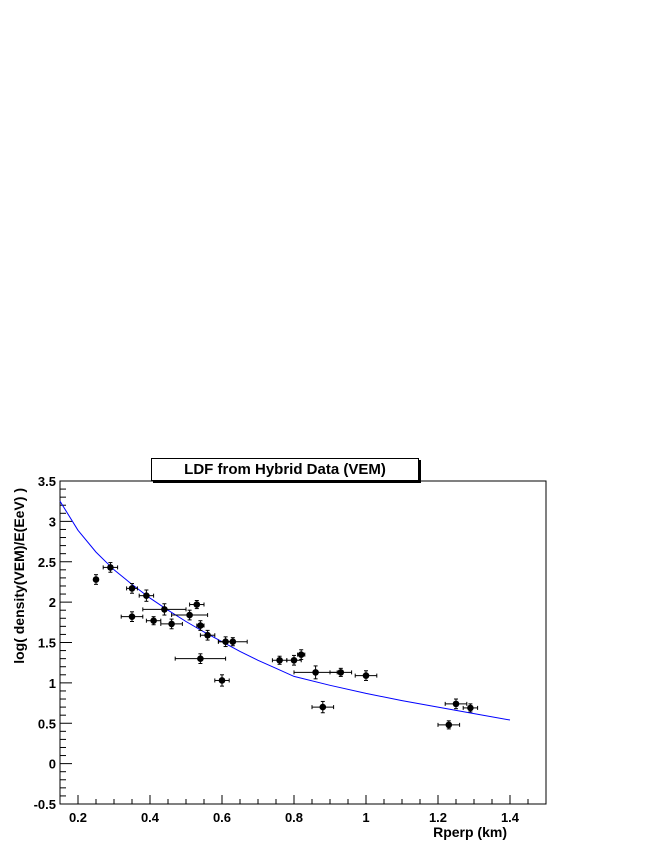 The height and width of the screenshot is (846, 654). What do you see at coordinates (150, 817) in the screenshot?
I see `x-tick-label: 0.4` at bounding box center [150, 817].